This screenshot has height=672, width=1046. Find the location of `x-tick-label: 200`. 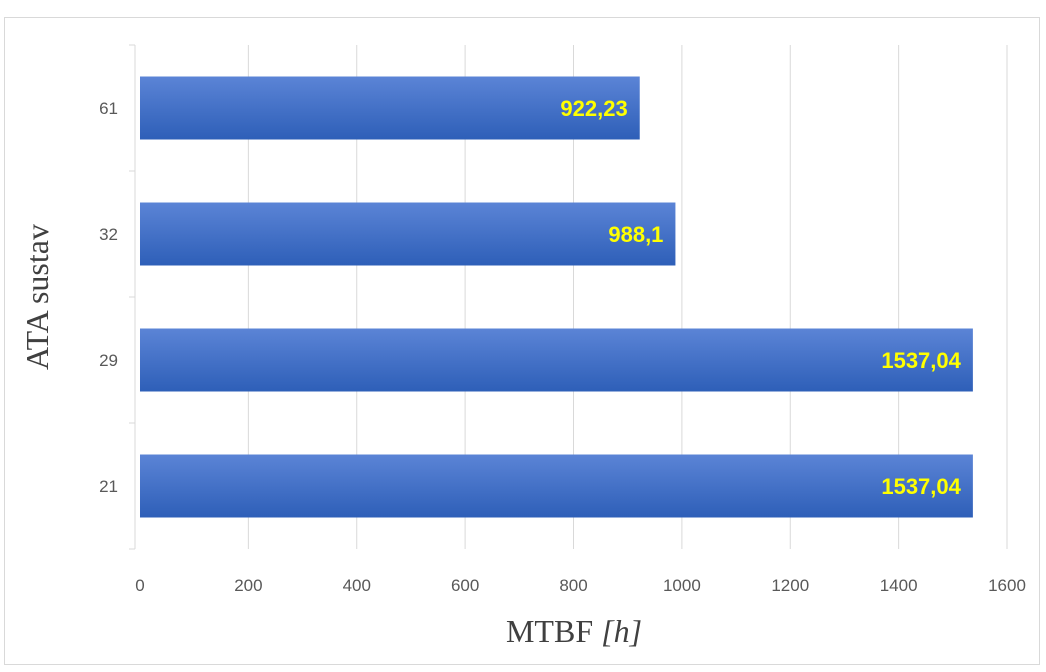

x-tick-label: 200 is located at coordinates (248, 585).